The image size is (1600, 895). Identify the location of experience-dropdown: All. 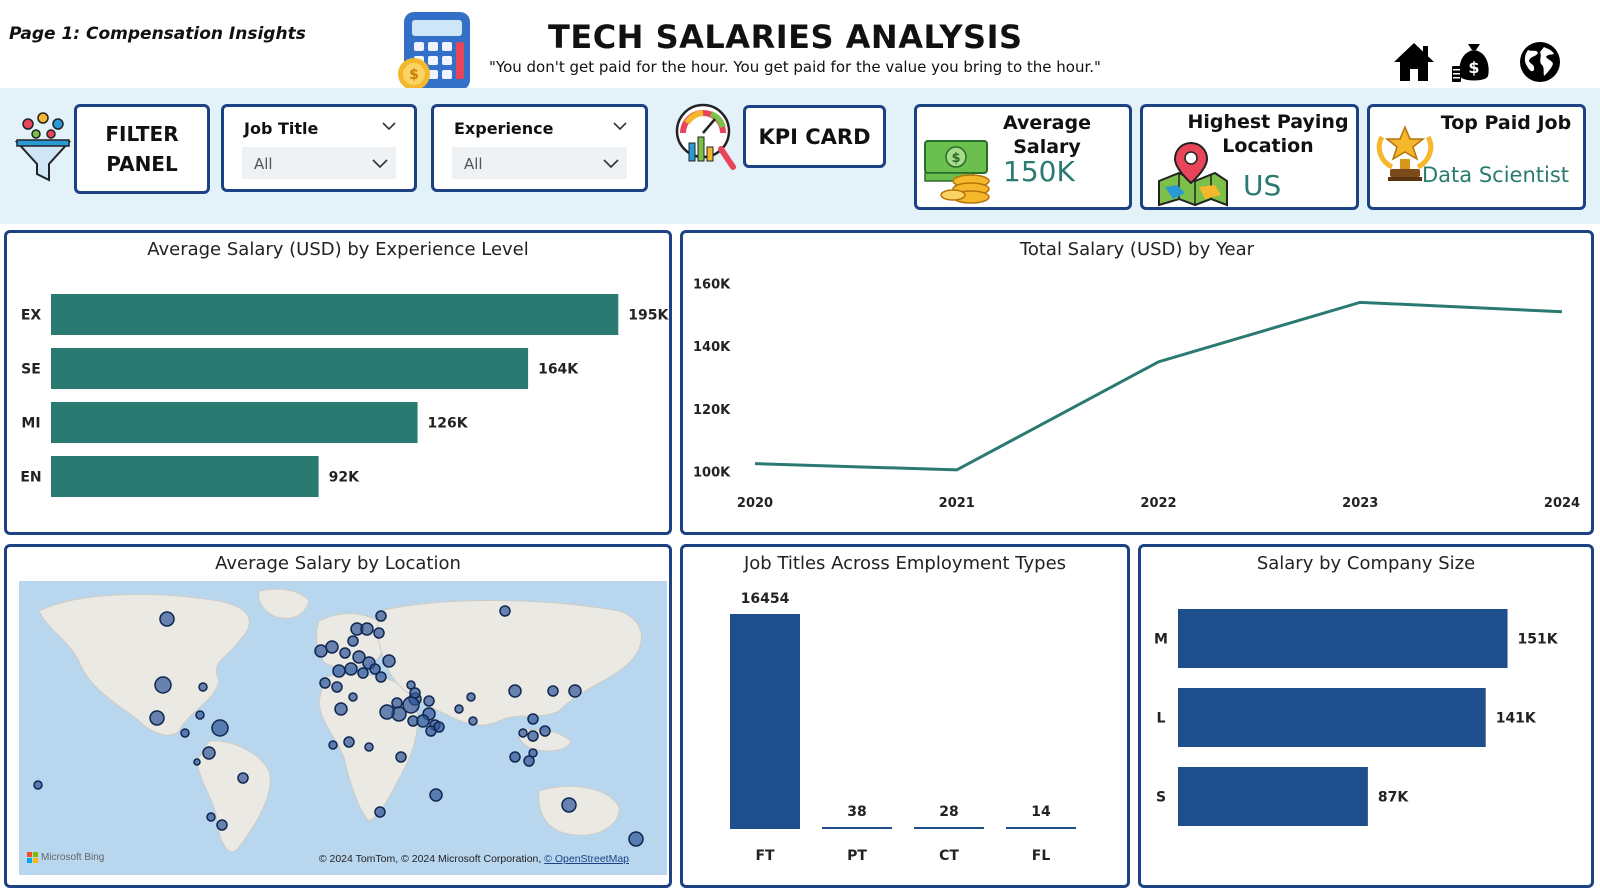
(539, 163).